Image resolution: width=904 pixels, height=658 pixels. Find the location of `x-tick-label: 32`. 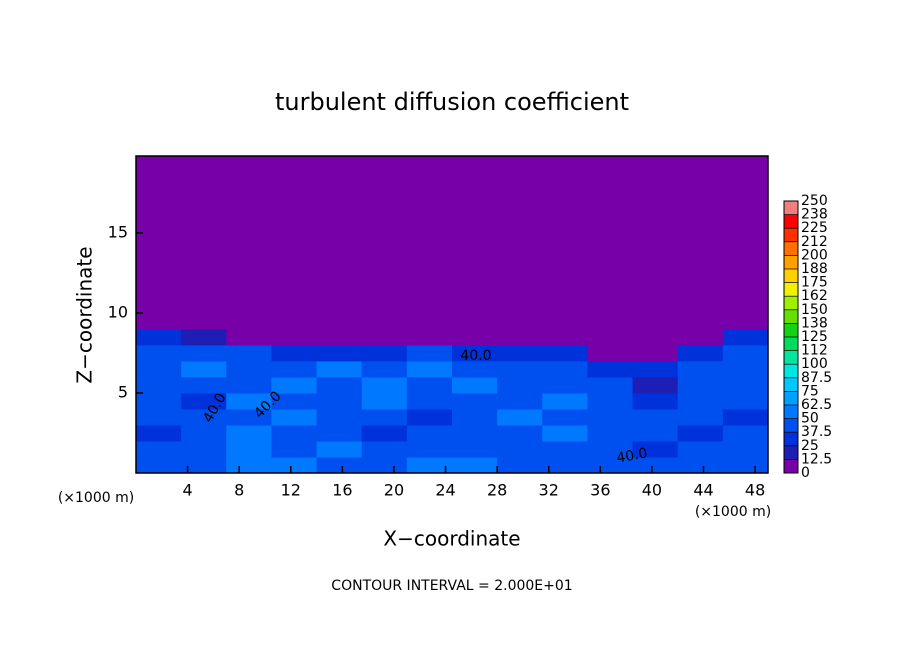

x-tick-label: 32 is located at coordinates (549, 490).